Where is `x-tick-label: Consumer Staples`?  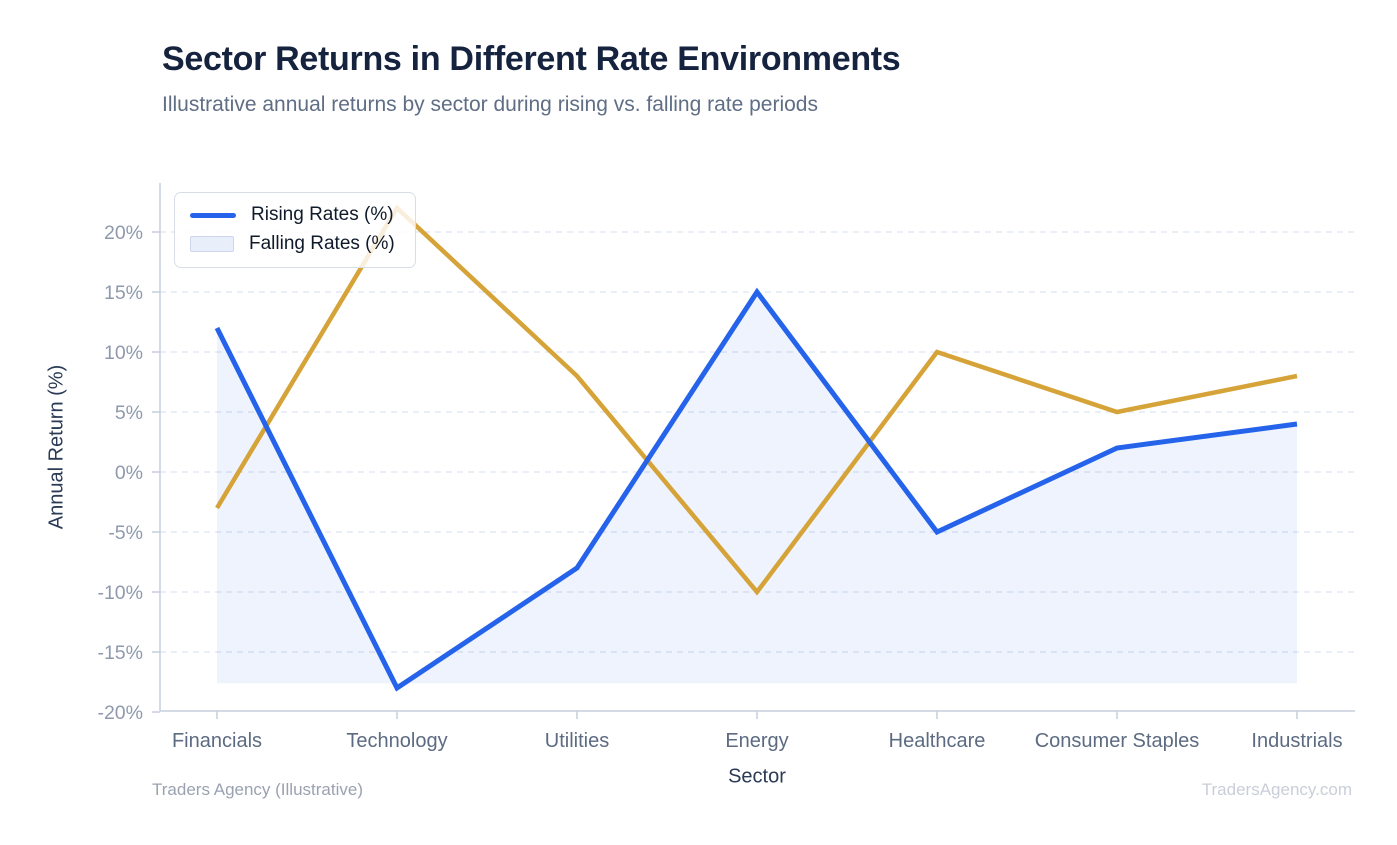
x-tick-label: Consumer Staples is located at coordinates (1117, 741).